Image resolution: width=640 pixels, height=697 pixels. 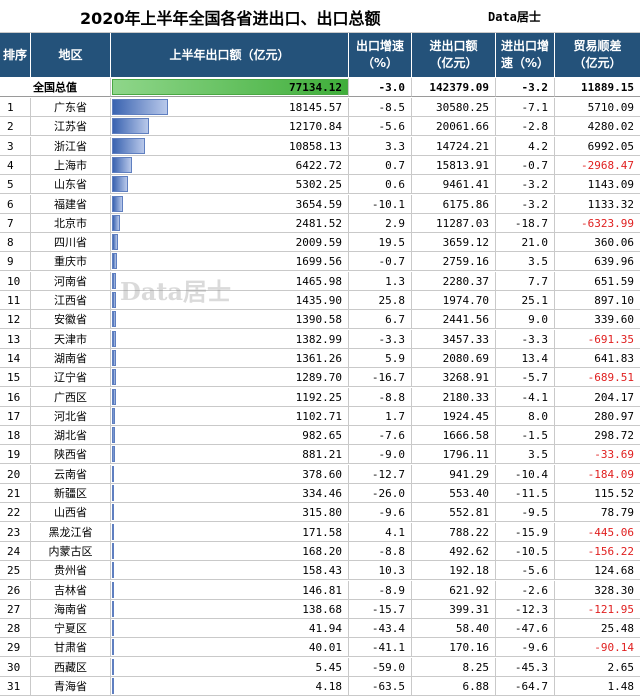 What do you see at coordinates (71, 281) in the screenshot?
I see `cell-region: 河南省` at bounding box center [71, 281].